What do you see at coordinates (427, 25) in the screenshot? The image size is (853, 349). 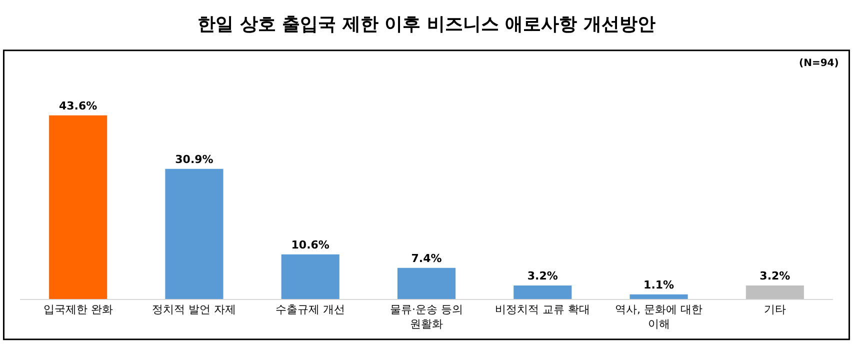 I see `chart-title: 한일 상호 출입국 제한 이후 비즈니스 애로사항 개선방안` at bounding box center [427, 25].